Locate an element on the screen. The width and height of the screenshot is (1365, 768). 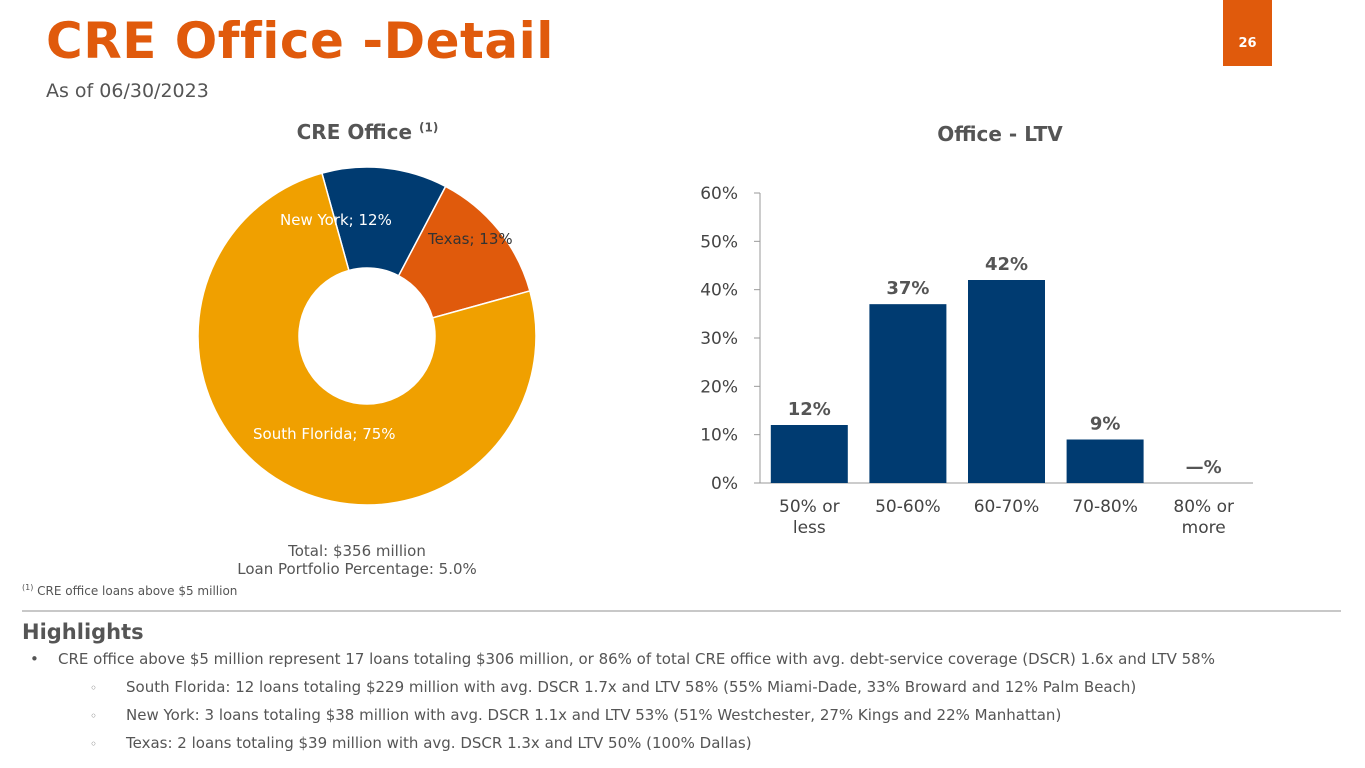
footnote-marker: (1) is located at coordinates (28, 587).